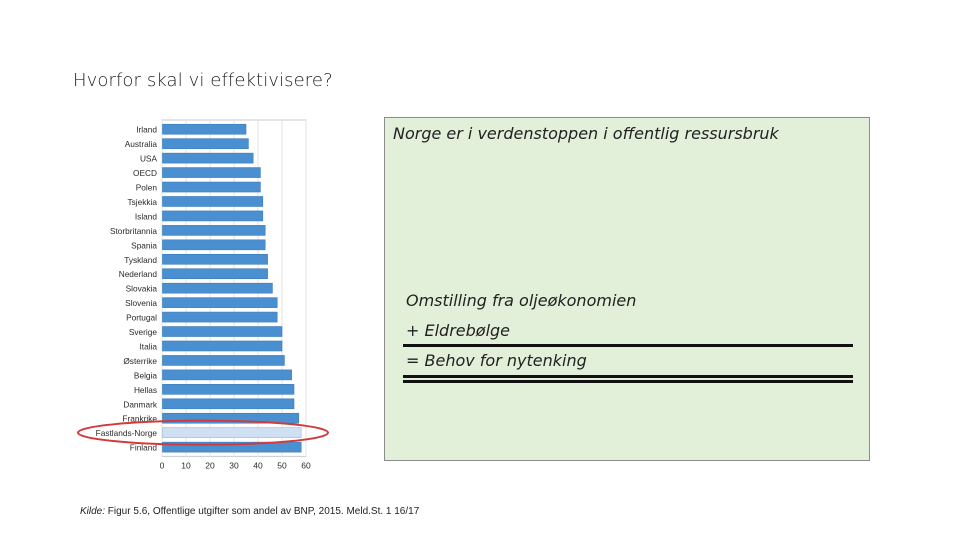 The image size is (960, 540). What do you see at coordinates (628, 376) in the screenshot?
I see `double-rule-top` at bounding box center [628, 376].